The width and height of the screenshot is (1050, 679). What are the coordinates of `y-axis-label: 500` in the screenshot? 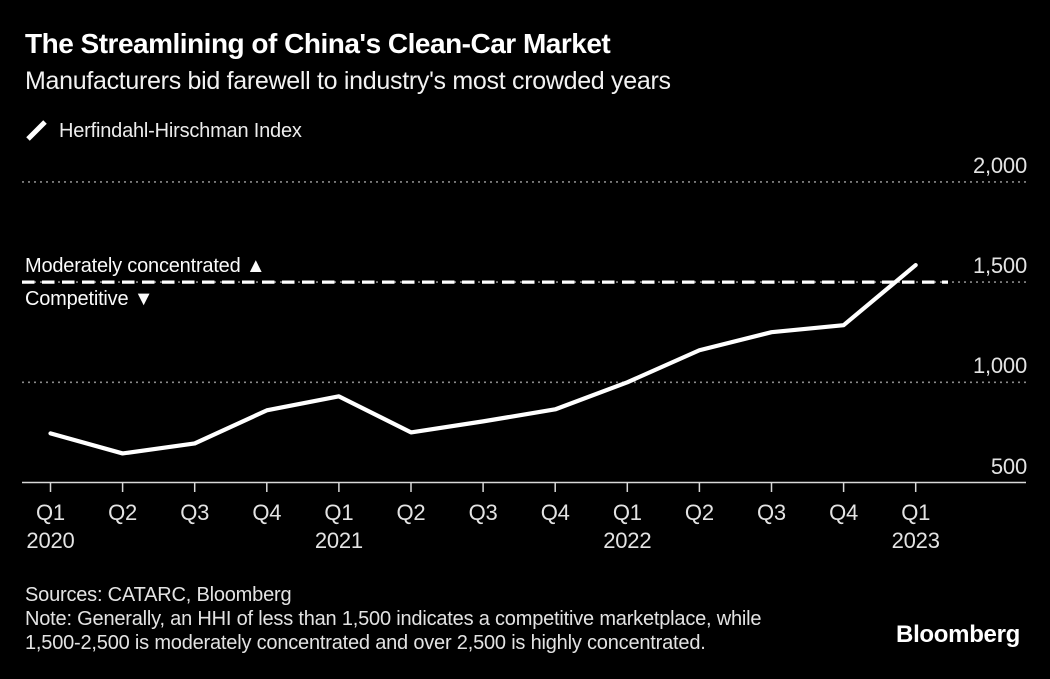 It's located at (1008, 466).